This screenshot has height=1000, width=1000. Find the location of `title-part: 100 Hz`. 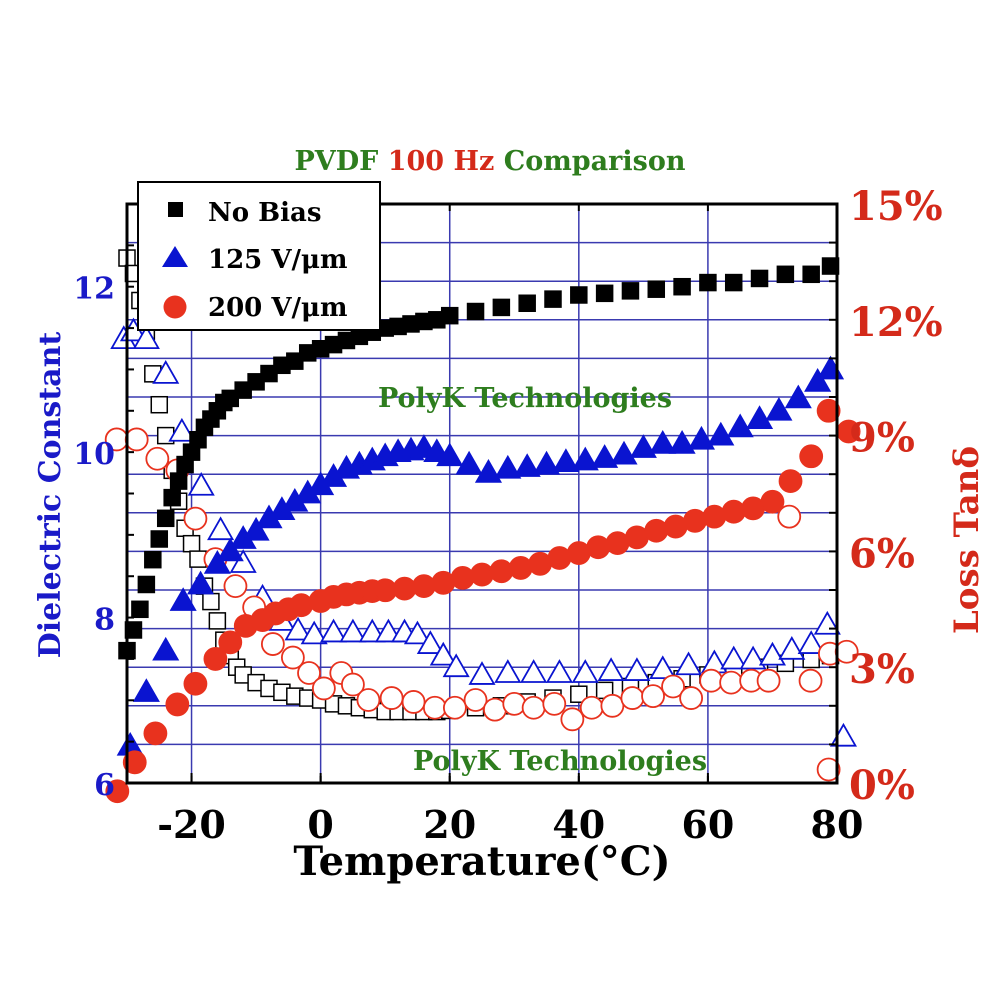

title-part: 100 Hz is located at coordinates (441, 161).